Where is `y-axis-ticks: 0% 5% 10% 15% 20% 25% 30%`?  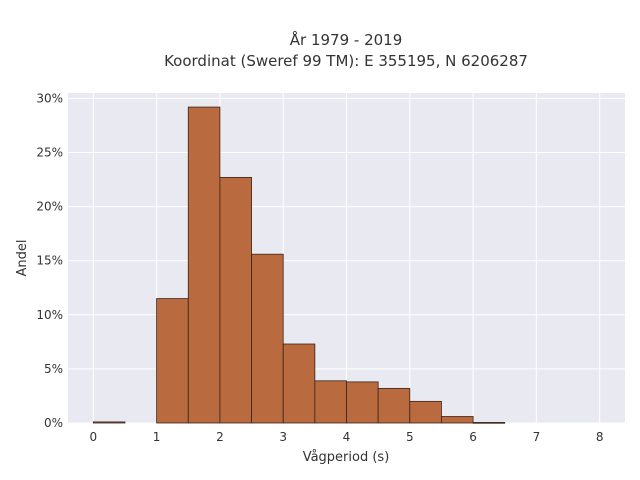 y-axis-ticks: 0% 5% 10% 15% 20% 25% 30% is located at coordinates (49, 260).